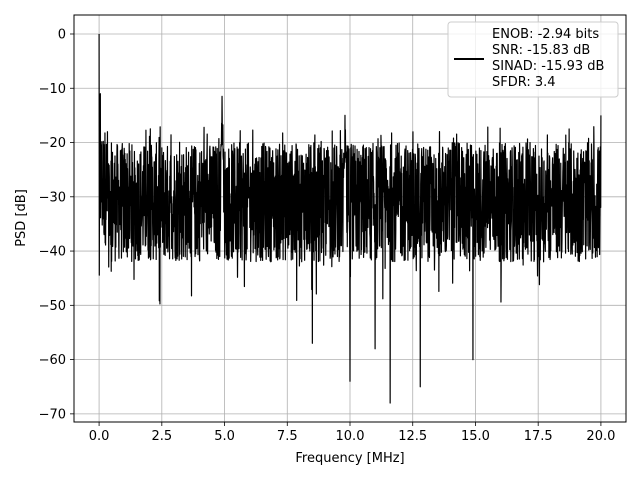 This screenshot has width=640, height=480. What do you see at coordinates (52, 360) in the screenshot?
I see `y-tick-label: −60` at bounding box center [52, 360].